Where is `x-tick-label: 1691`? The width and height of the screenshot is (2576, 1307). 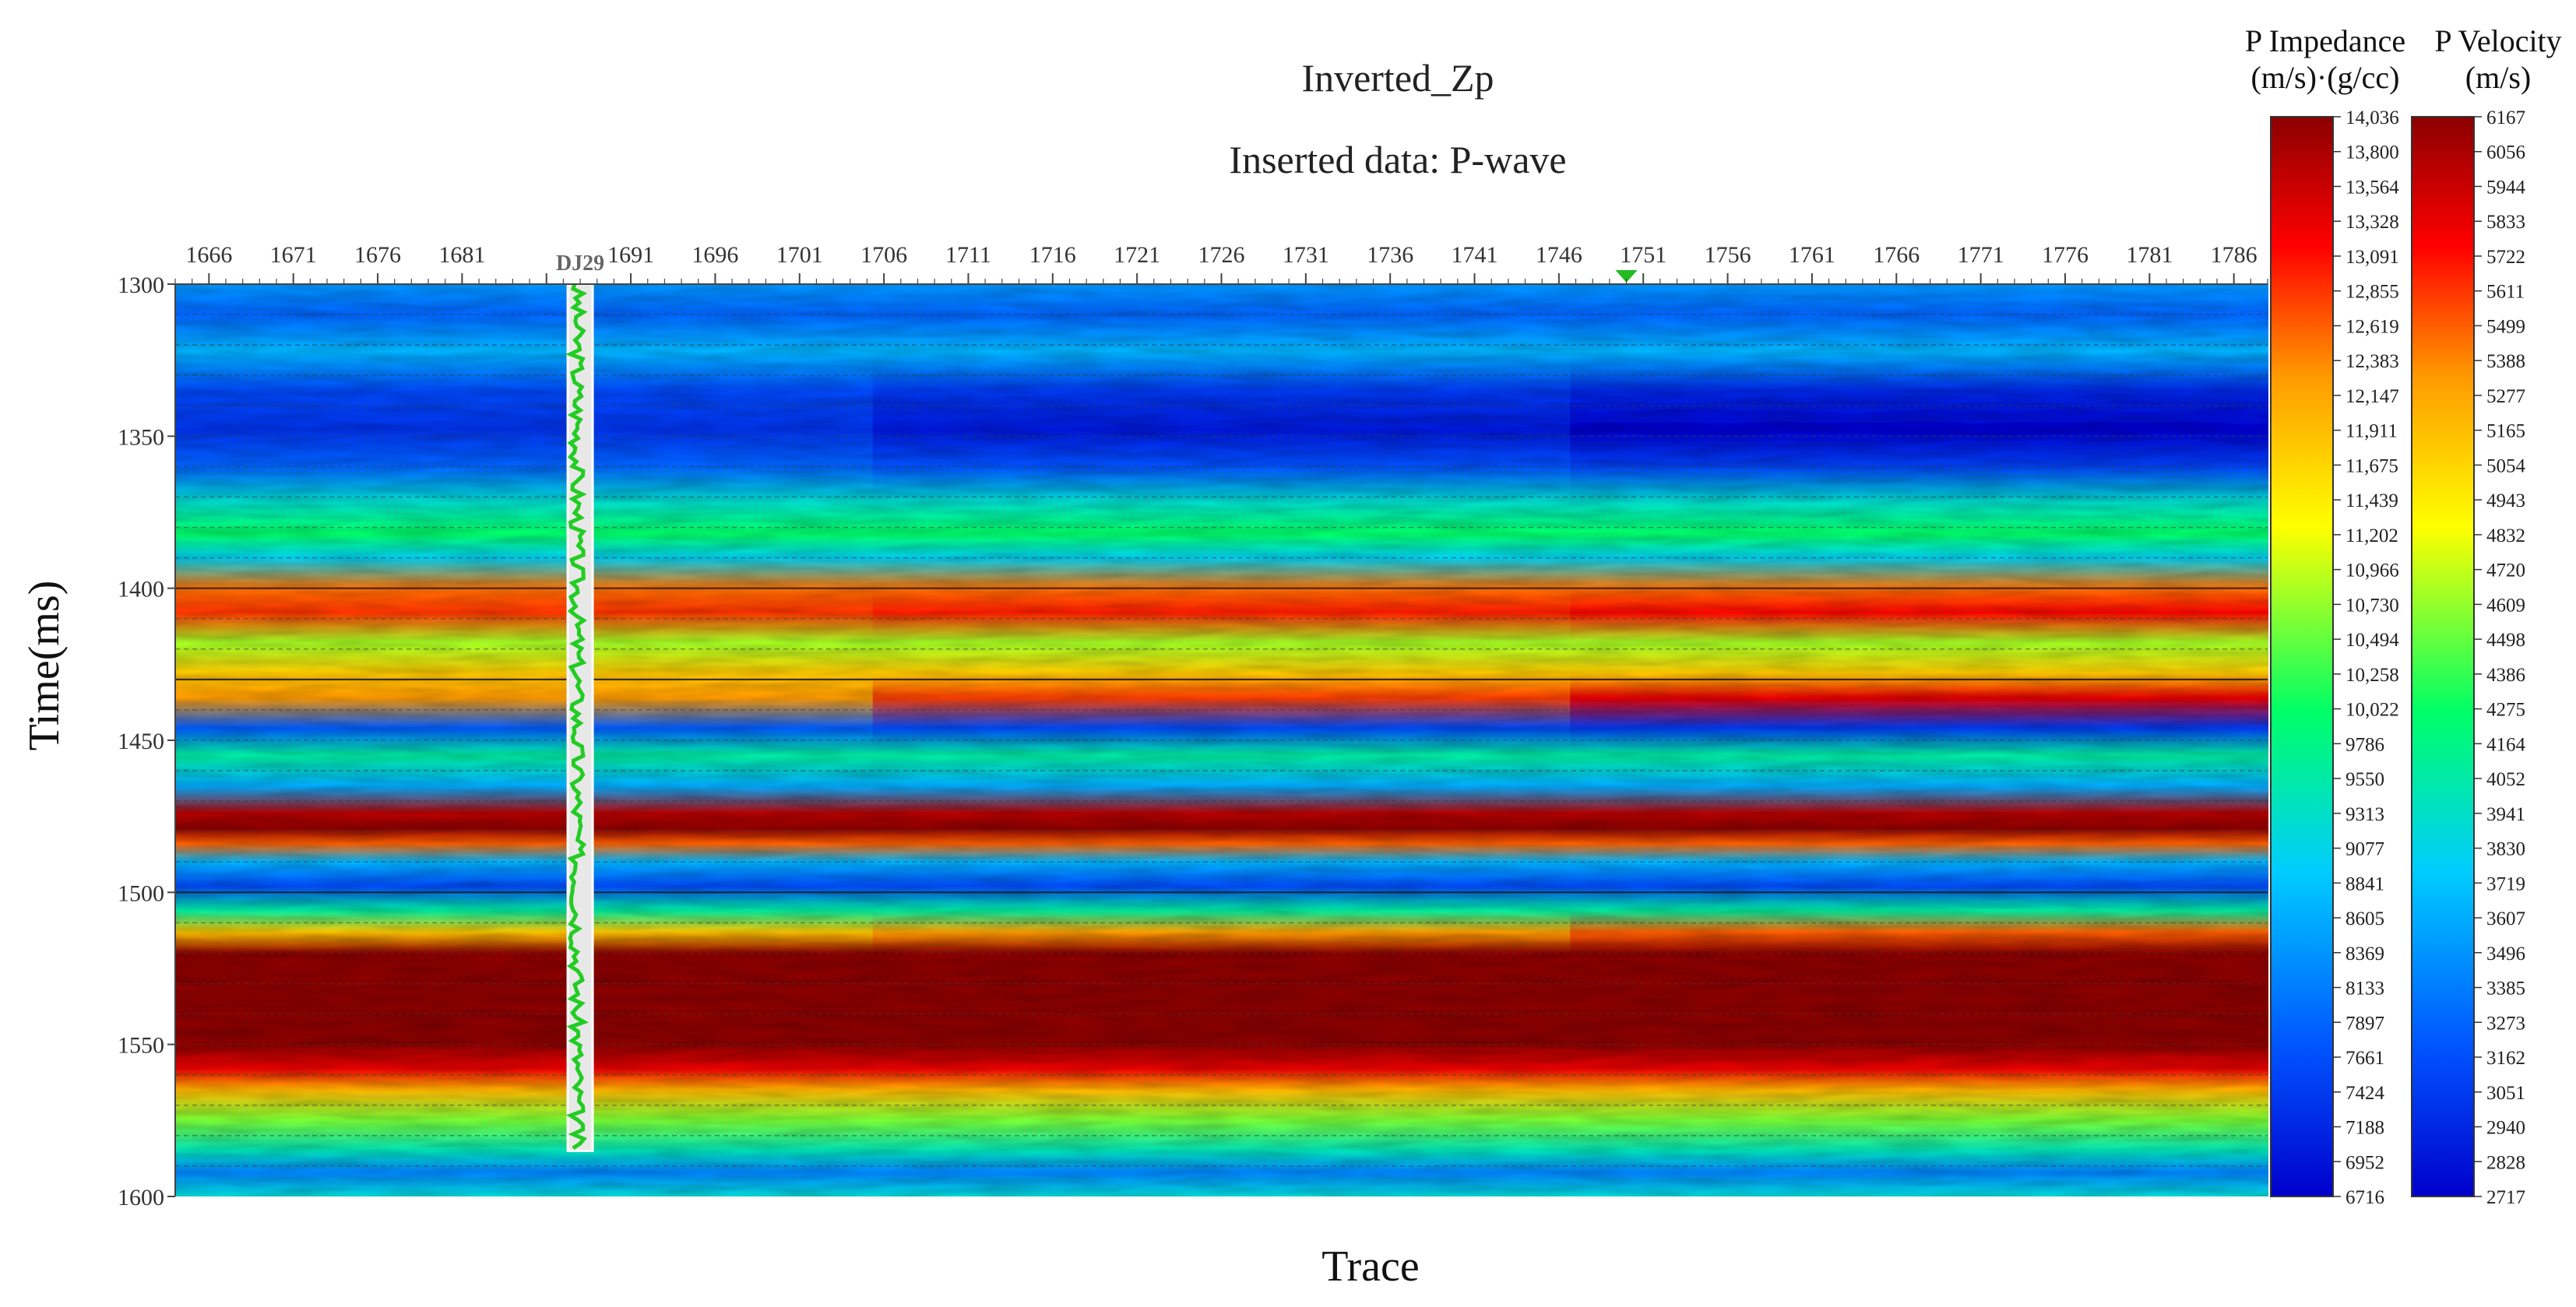 x-tick-label: 1691 is located at coordinates (630, 255).